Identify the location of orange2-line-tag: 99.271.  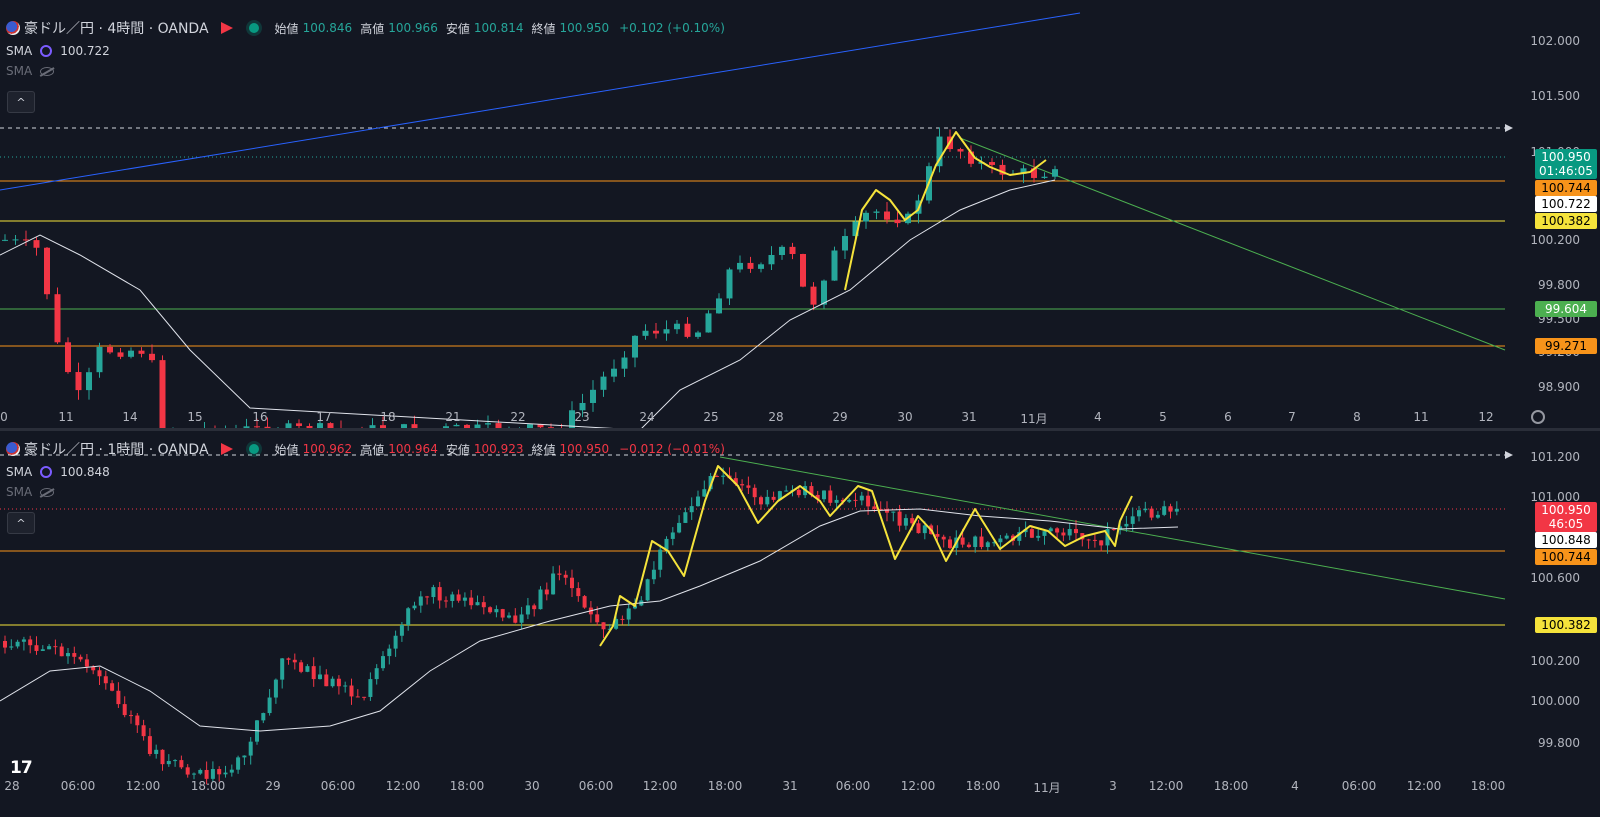
(1566, 346).